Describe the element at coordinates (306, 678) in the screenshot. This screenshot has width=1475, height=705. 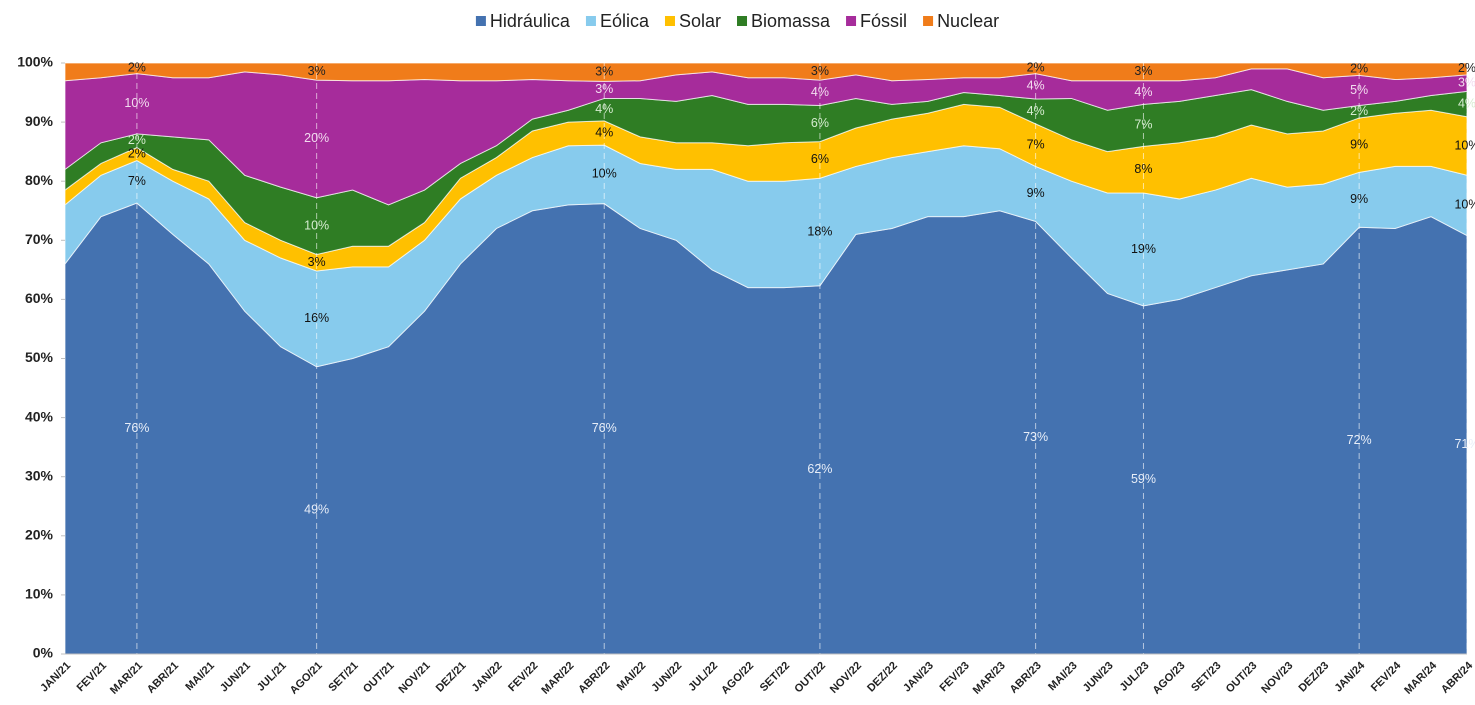
I see `x-tick-label: AGO/21` at that location.